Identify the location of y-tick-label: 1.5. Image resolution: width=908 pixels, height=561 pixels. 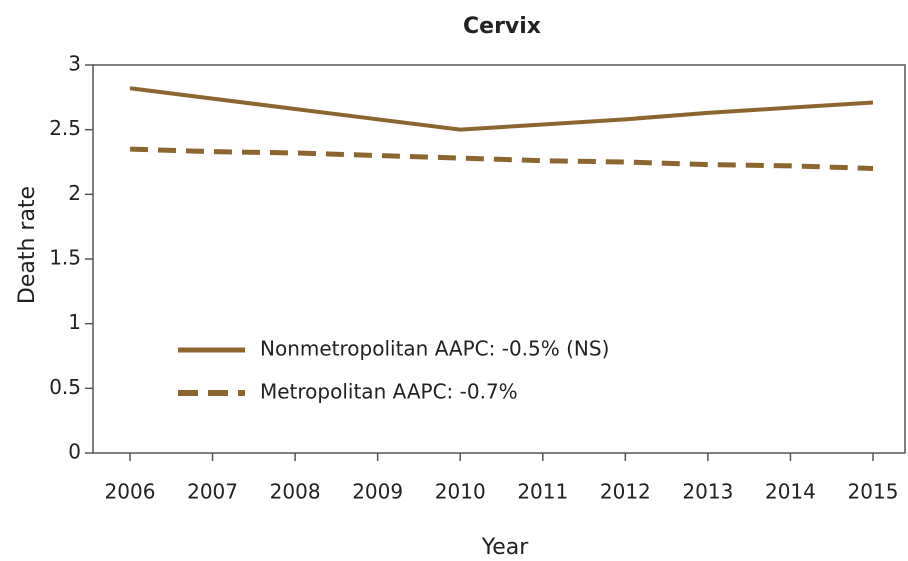
(65, 258).